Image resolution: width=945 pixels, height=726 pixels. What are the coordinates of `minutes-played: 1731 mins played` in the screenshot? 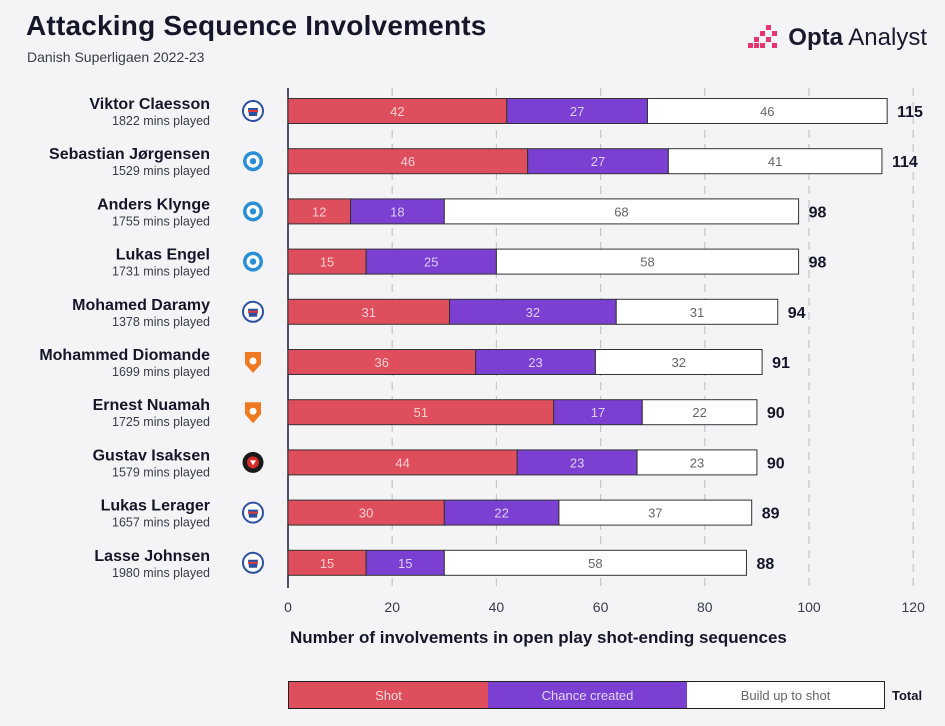 It's located at (161, 272).